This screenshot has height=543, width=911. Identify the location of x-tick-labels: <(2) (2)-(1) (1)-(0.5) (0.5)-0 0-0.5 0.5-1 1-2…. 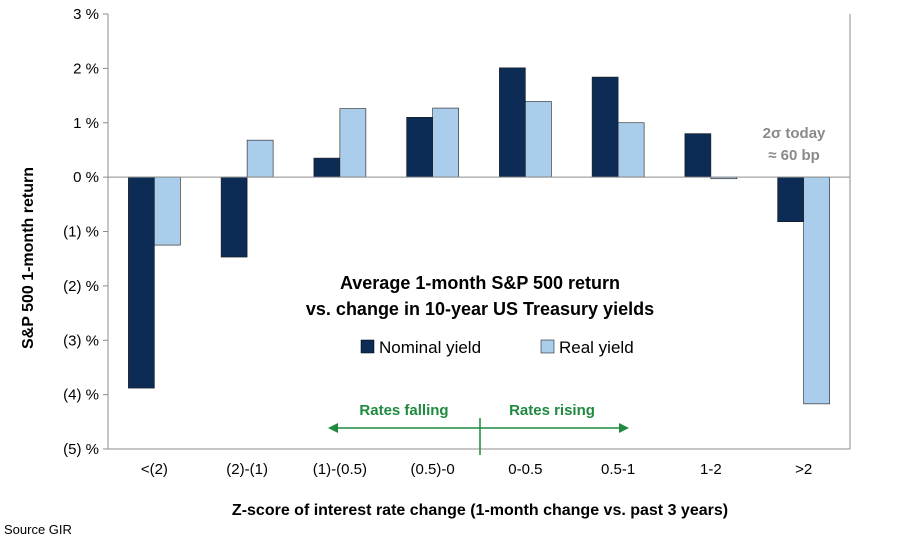
(476, 469).